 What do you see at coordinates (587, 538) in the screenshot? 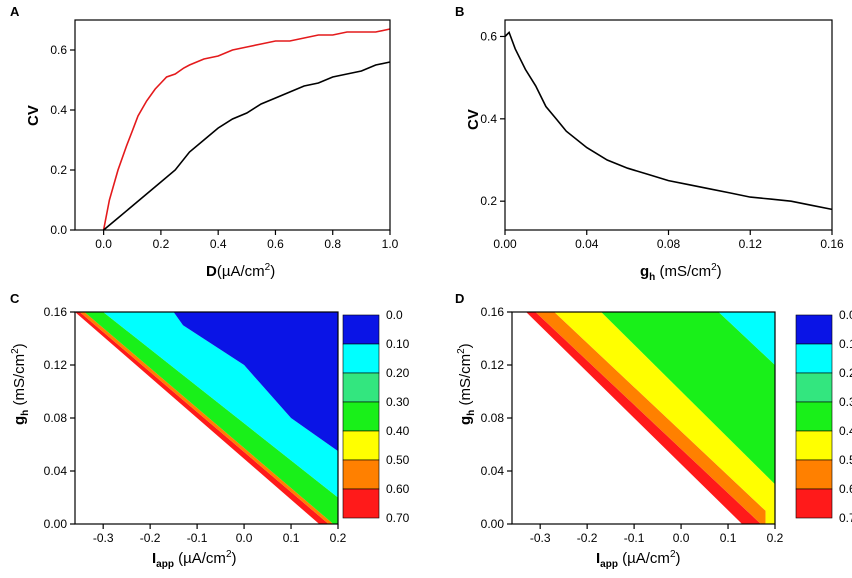
I see `panel-d-xtick-label: -0.2` at bounding box center [587, 538].